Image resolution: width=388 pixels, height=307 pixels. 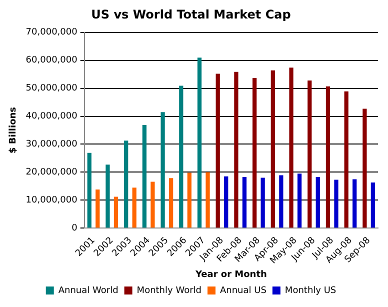 What do you see at coordinates (191, 14) in the screenshot?
I see `chart-title: US vs World Total Market Cap` at bounding box center [191, 14].